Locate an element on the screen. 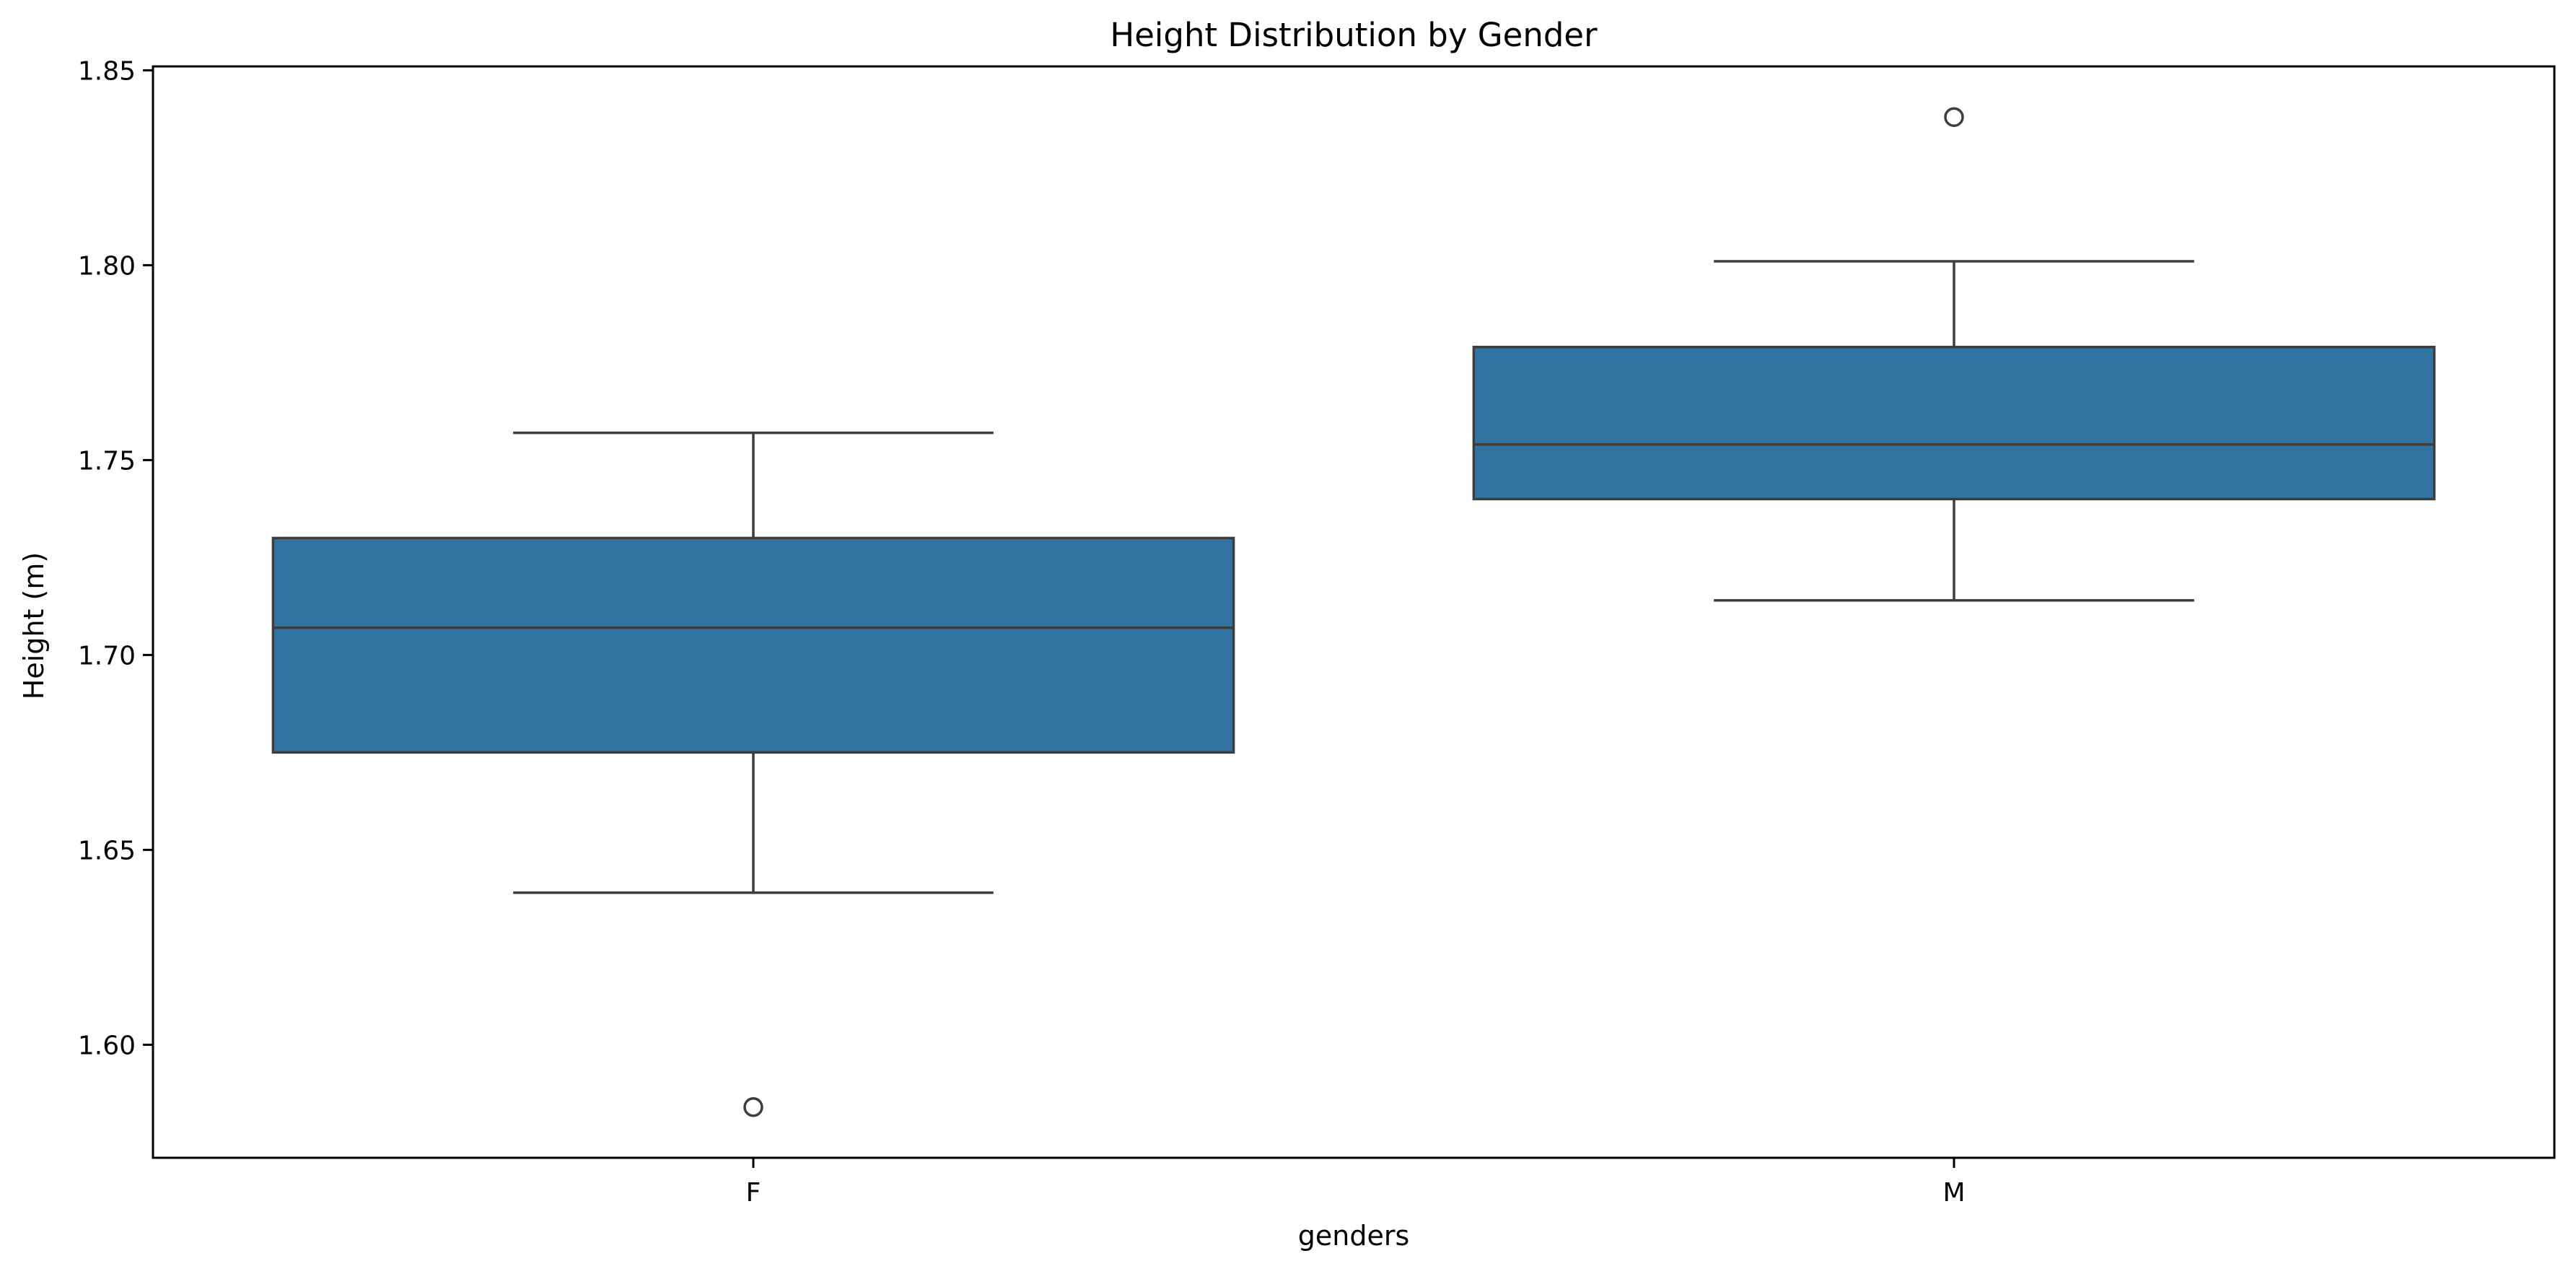 The width and height of the screenshot is (2576, 1274). y-tick-label: 1.85 is located at coordinates (107, 71).